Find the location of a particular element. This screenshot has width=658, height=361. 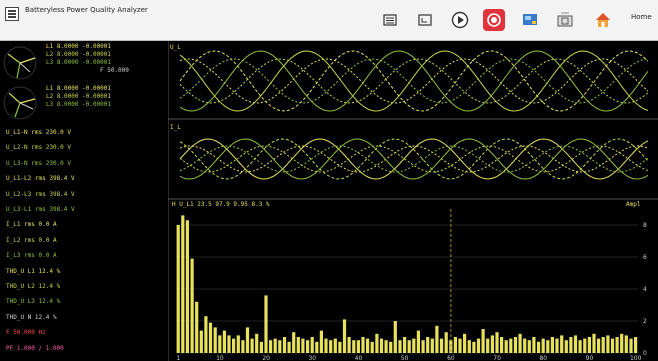

fullscreen-button is located at coordinates (425, 20).